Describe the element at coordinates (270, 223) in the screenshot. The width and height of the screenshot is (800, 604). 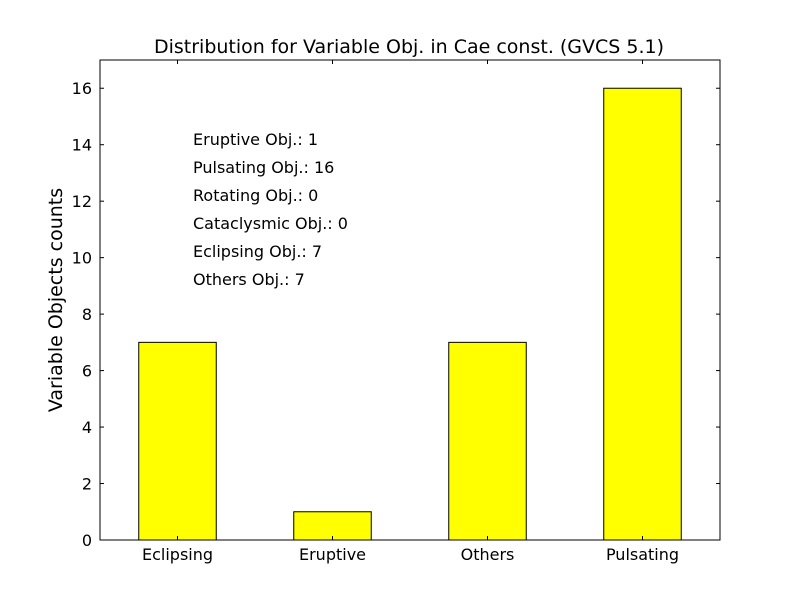
I see `annotation-text: Cataclysmic Obj.: 0` at that location.